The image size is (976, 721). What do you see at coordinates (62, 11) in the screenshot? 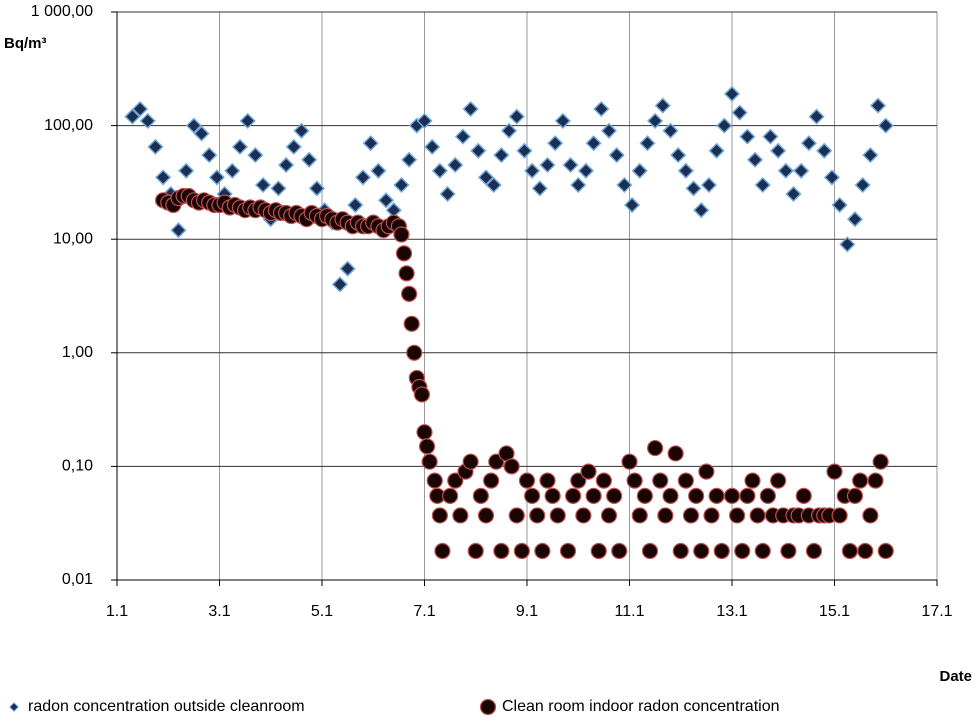
I see `y-tick-label: 1 000,00` at bounding box center [62, 11].